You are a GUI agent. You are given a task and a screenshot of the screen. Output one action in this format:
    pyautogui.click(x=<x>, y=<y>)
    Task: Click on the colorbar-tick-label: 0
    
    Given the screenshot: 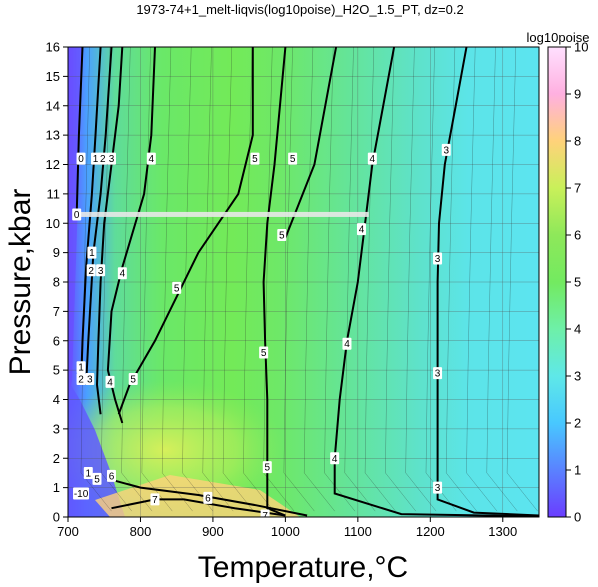 What is the action you would take?
    pyautogui.click(x=577, y=517)
    